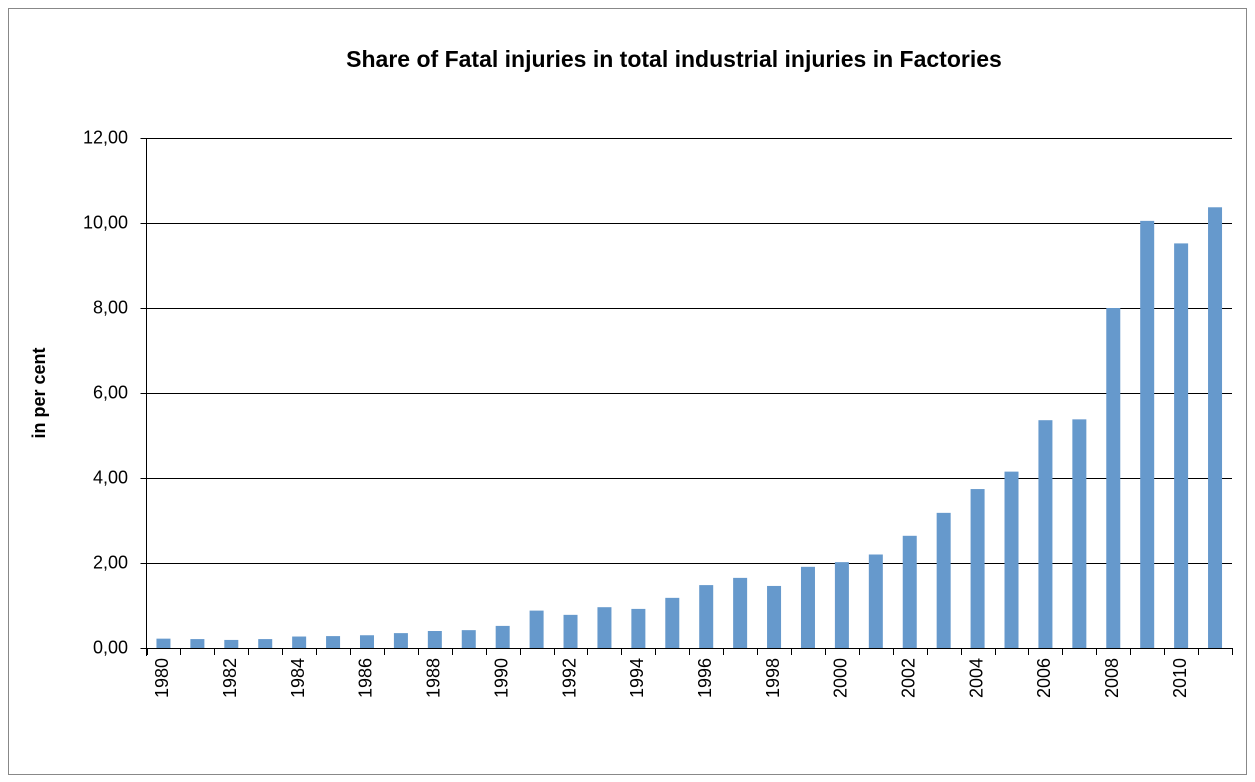  Describe the element at coordinates (110, 562) in the screenshot. I see `y-tick-label: 2,00` at that location.